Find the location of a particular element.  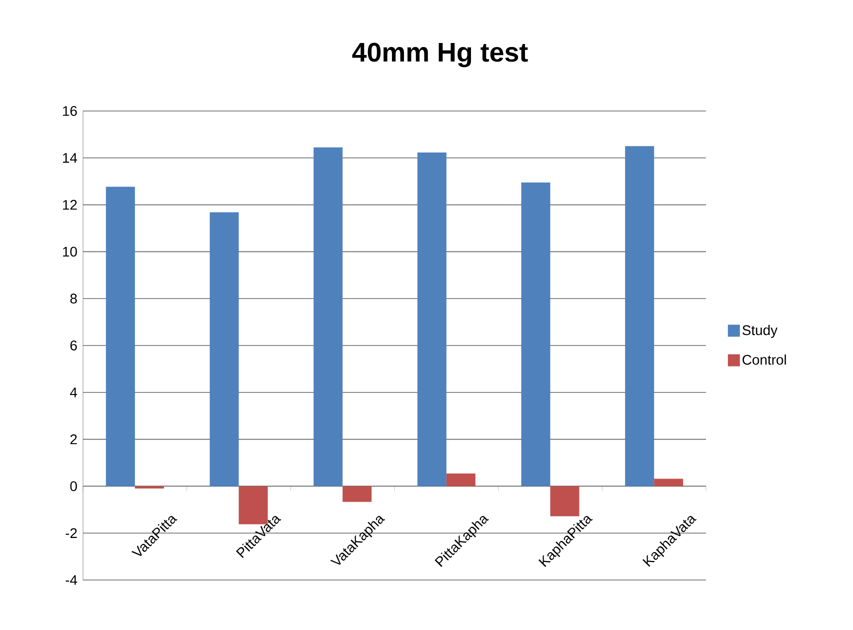

legend-label: Study is located at coordinates (760, 331).